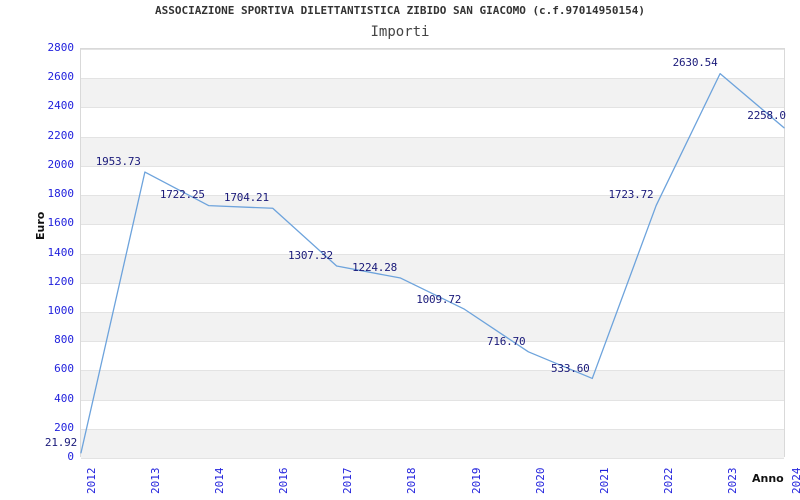  What do you see at coordinates (61, 442) in the screenshot?
I see `data-point-label: 21.92` at bounding box center [61, 442].